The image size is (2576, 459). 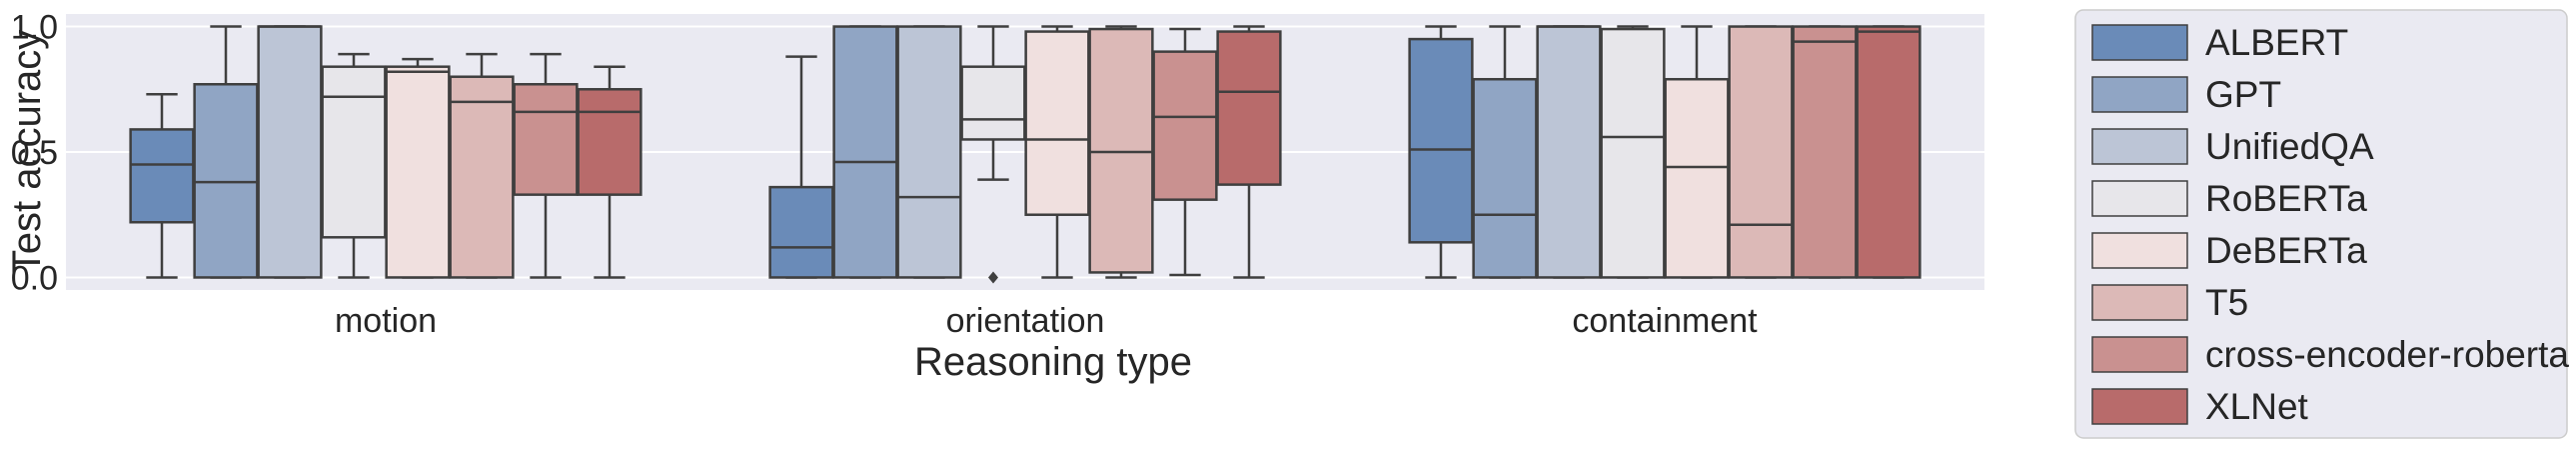 I want to click on x-tick-labels: motion orientation containment, so click(x=1046, y=321).